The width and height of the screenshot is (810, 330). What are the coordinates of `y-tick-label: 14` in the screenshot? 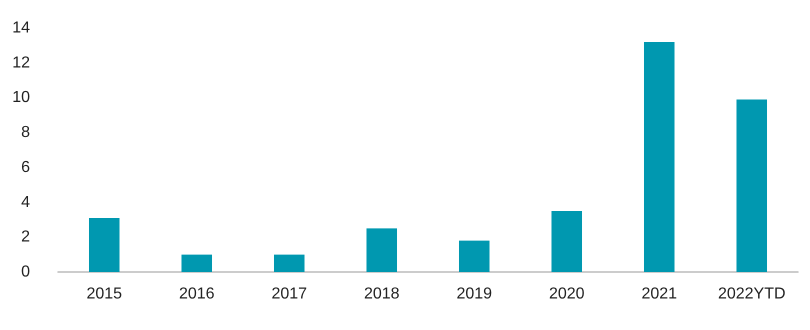 It's located at (21, 28).